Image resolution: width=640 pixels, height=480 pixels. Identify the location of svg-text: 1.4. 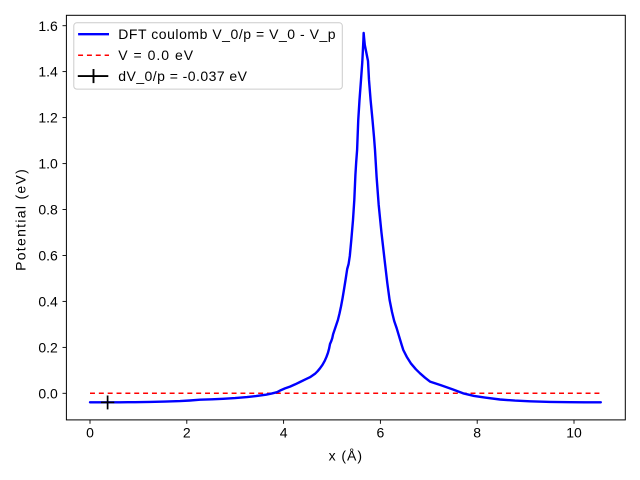
(48, 72).